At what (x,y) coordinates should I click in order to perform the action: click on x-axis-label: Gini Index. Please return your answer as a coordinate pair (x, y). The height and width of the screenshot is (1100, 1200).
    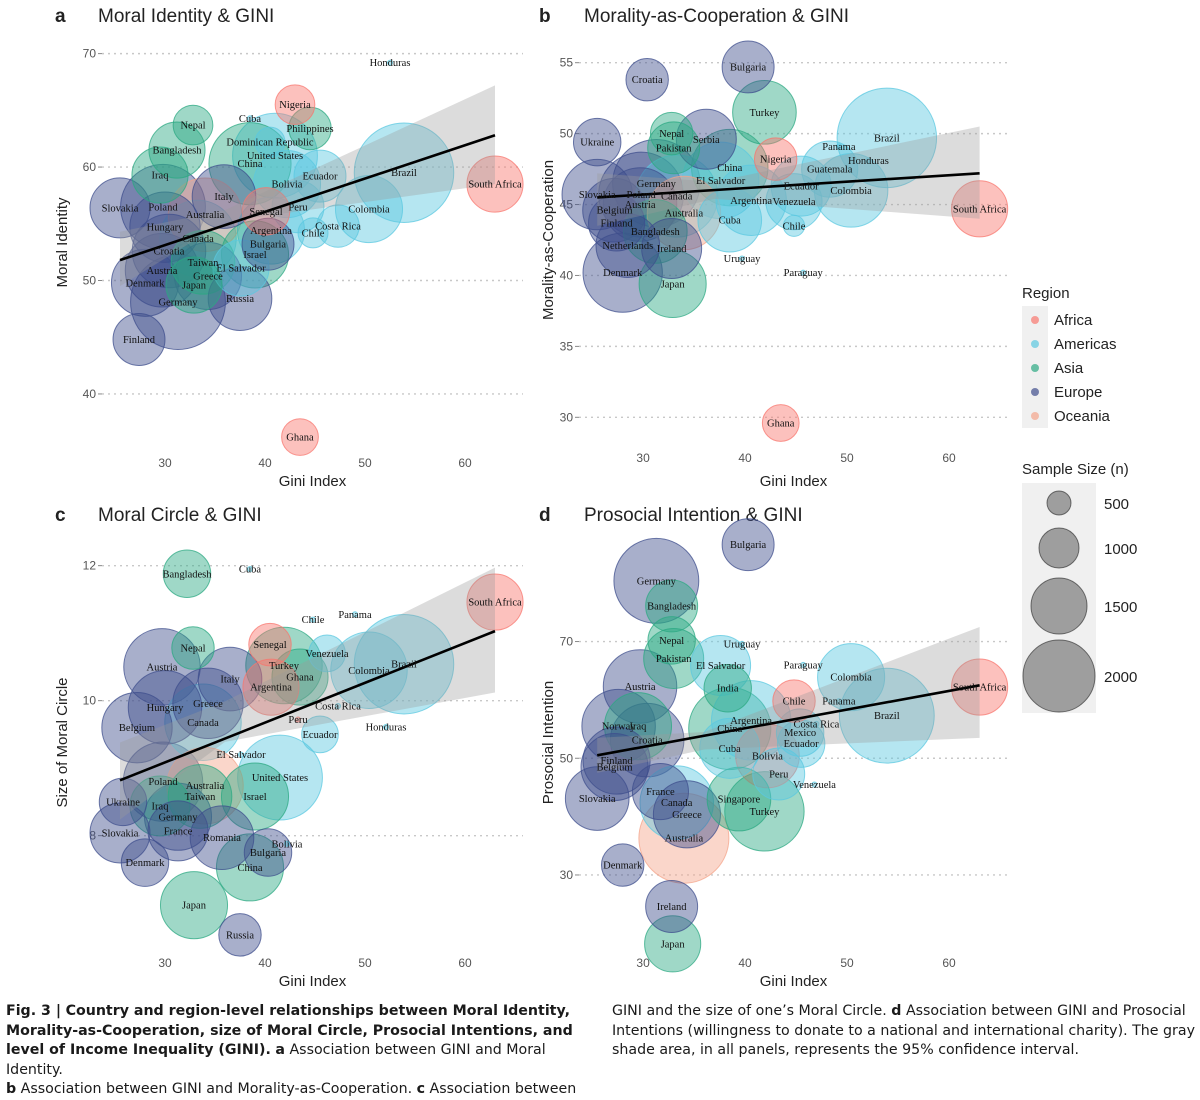
    Looking at the image, I should click on (794, 481).